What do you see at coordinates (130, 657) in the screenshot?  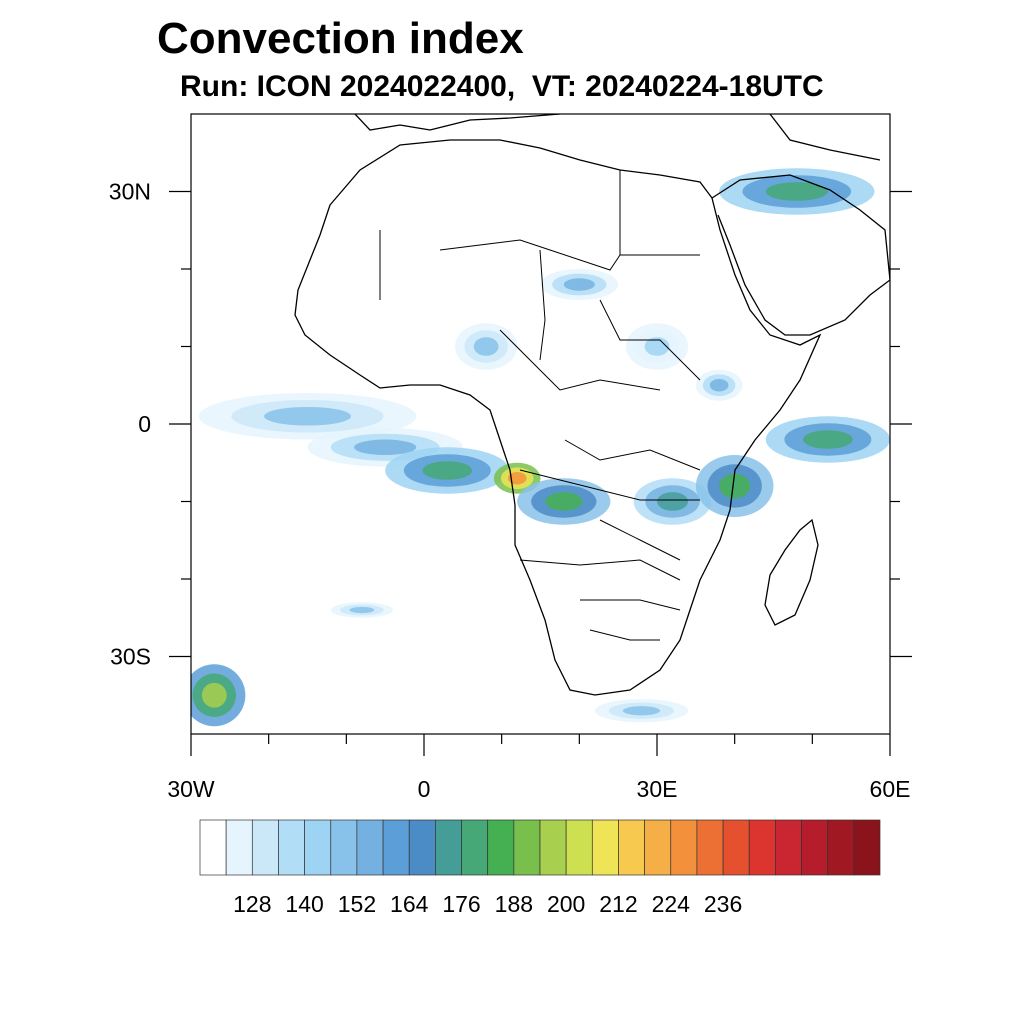 I see `y-tick-label: 30S` at bounding box center [130, 657].